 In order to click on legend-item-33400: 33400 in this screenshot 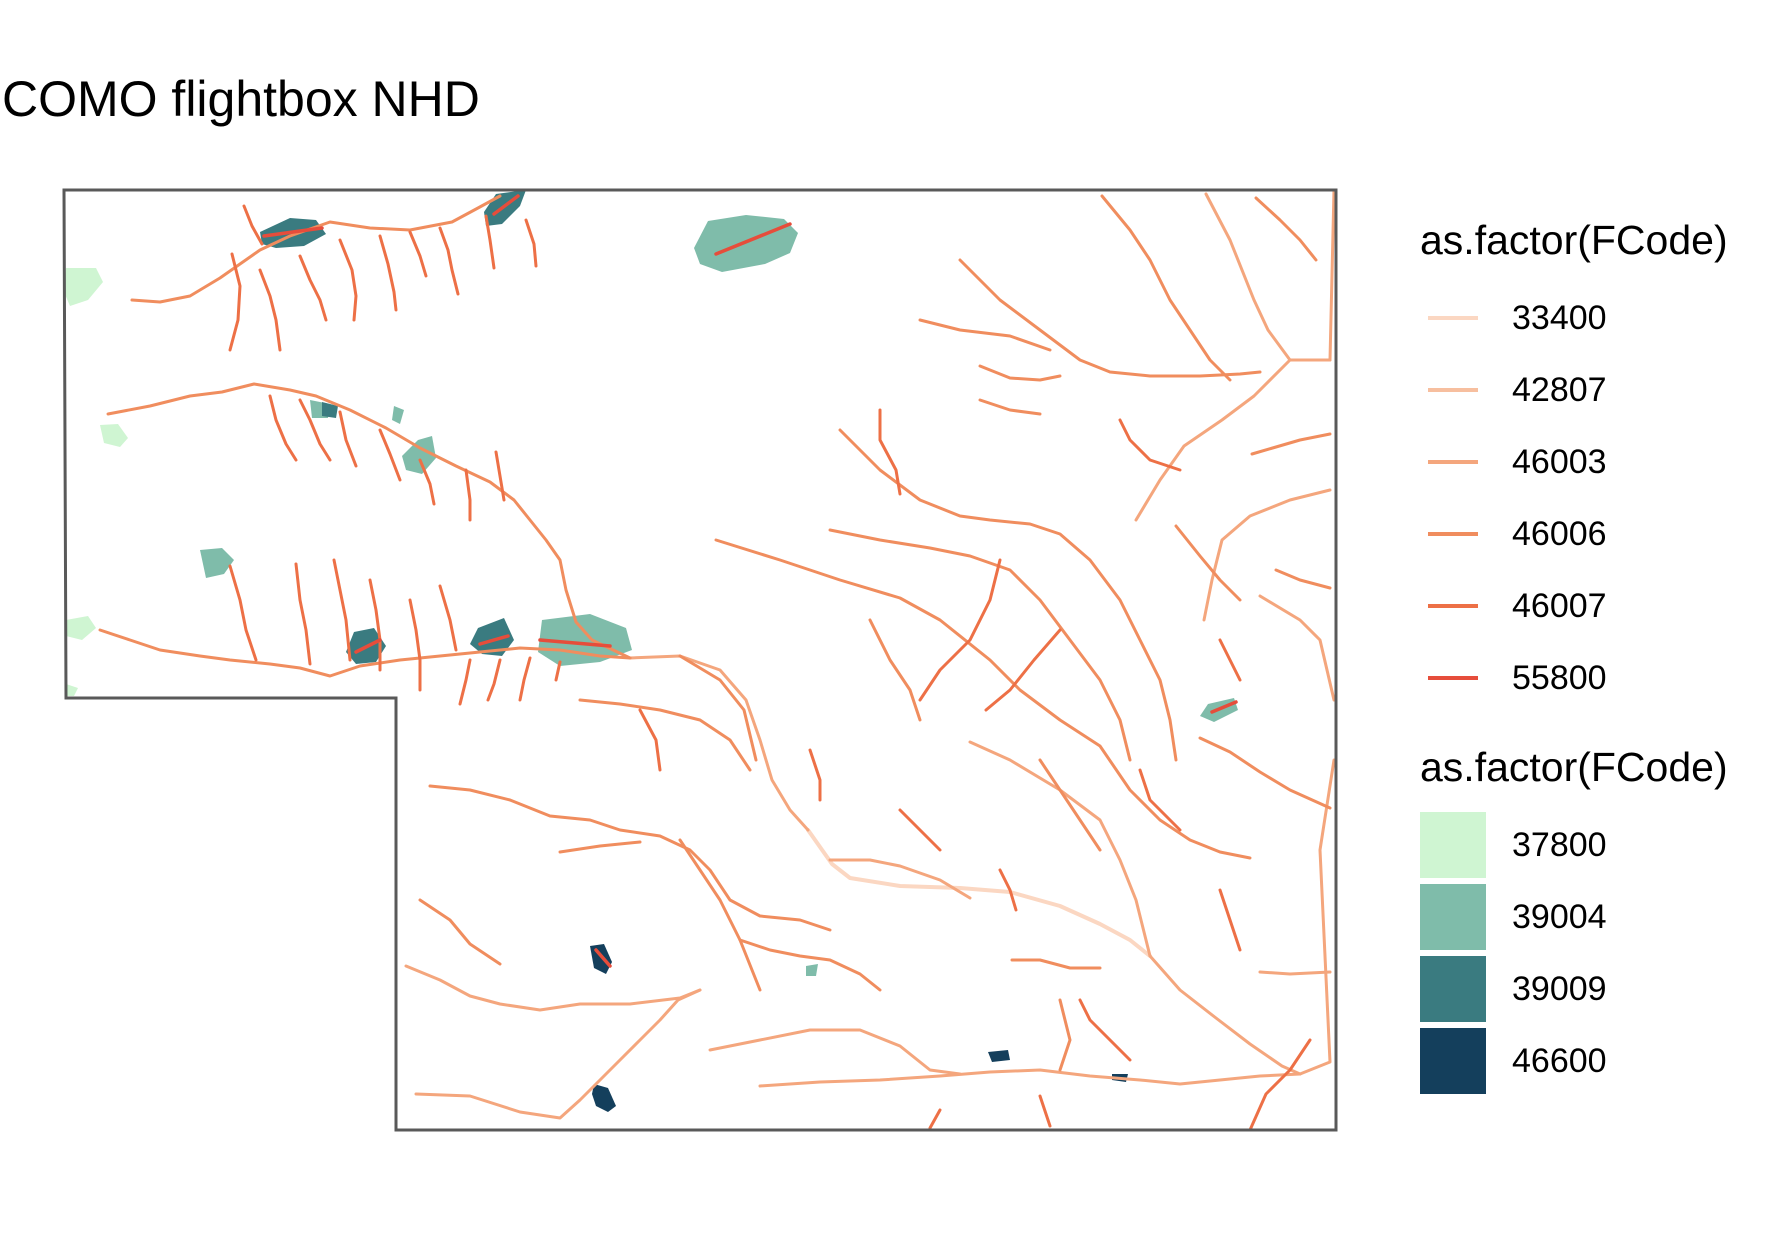, I will do `click(1513, 318)`.